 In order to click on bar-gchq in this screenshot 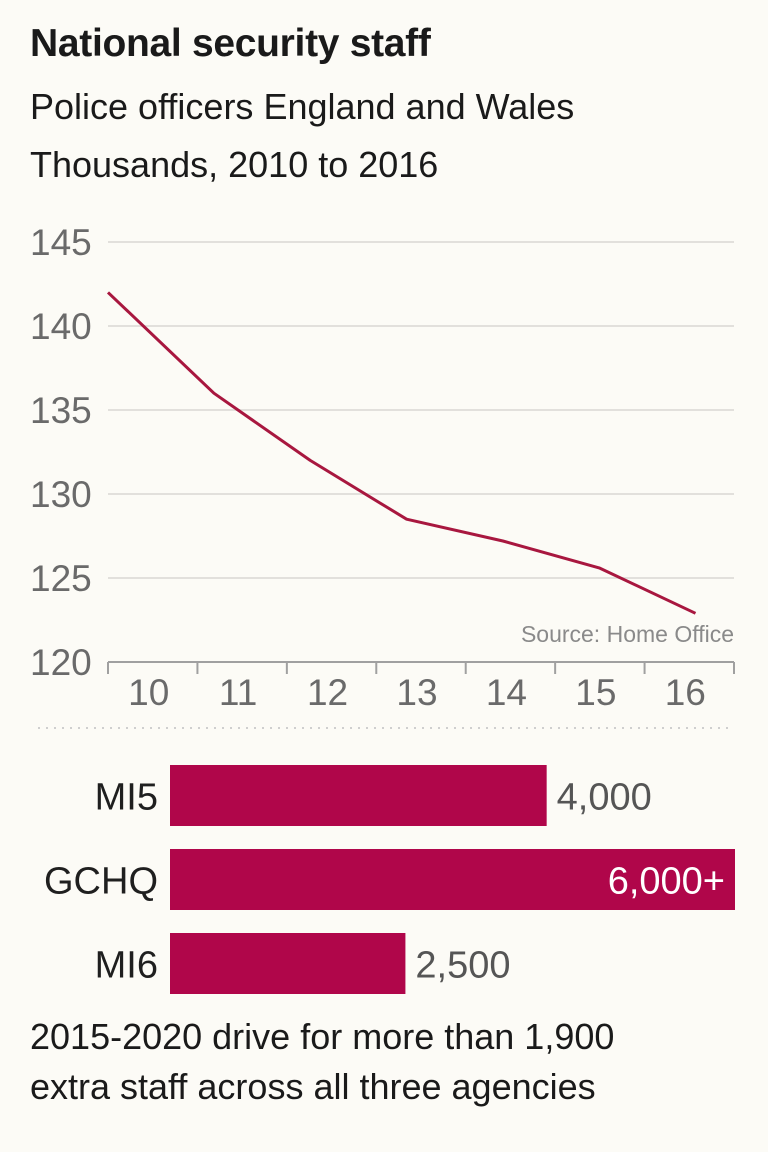, I will do `click(452, 879)`.